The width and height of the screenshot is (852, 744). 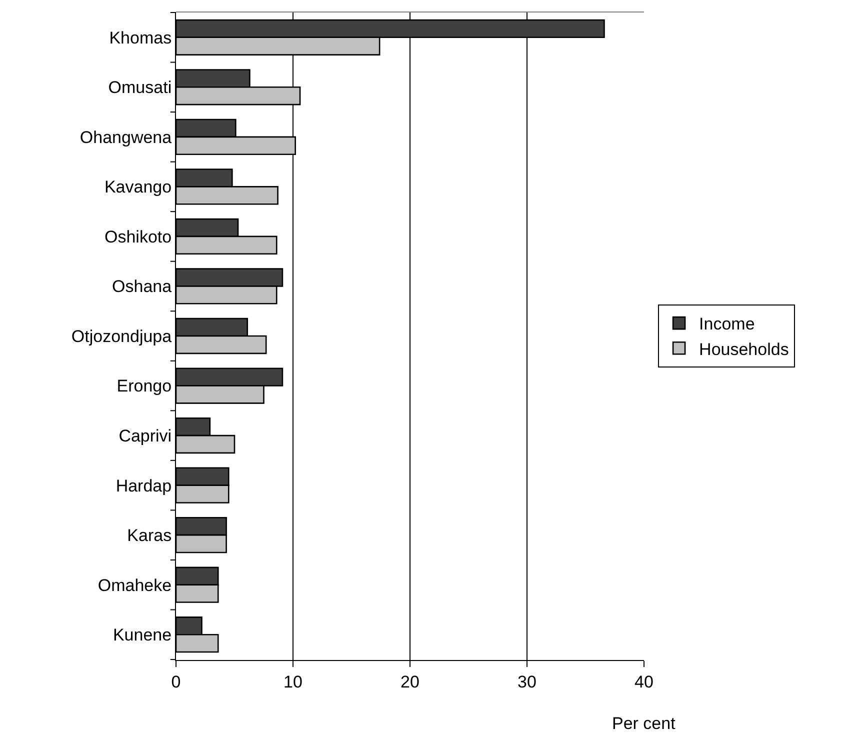 What do you see at coordinates (410, 682) in the screenshot?
I see `x-tick-label: 20` at bounding box center [410, 682].